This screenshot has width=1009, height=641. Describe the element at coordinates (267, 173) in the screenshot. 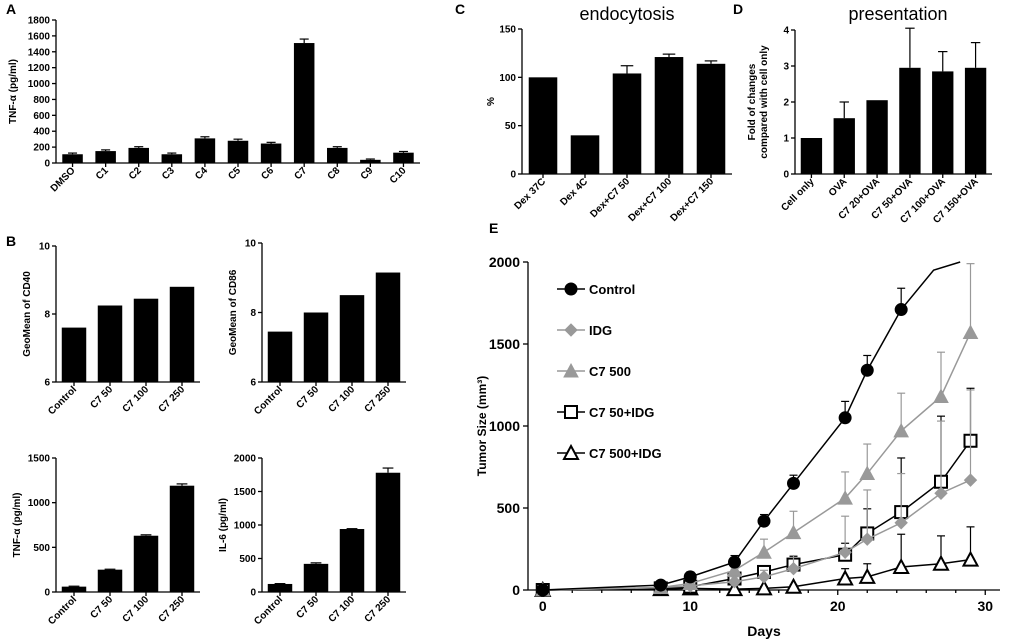

I see `x-tick-label: C6` at that location.